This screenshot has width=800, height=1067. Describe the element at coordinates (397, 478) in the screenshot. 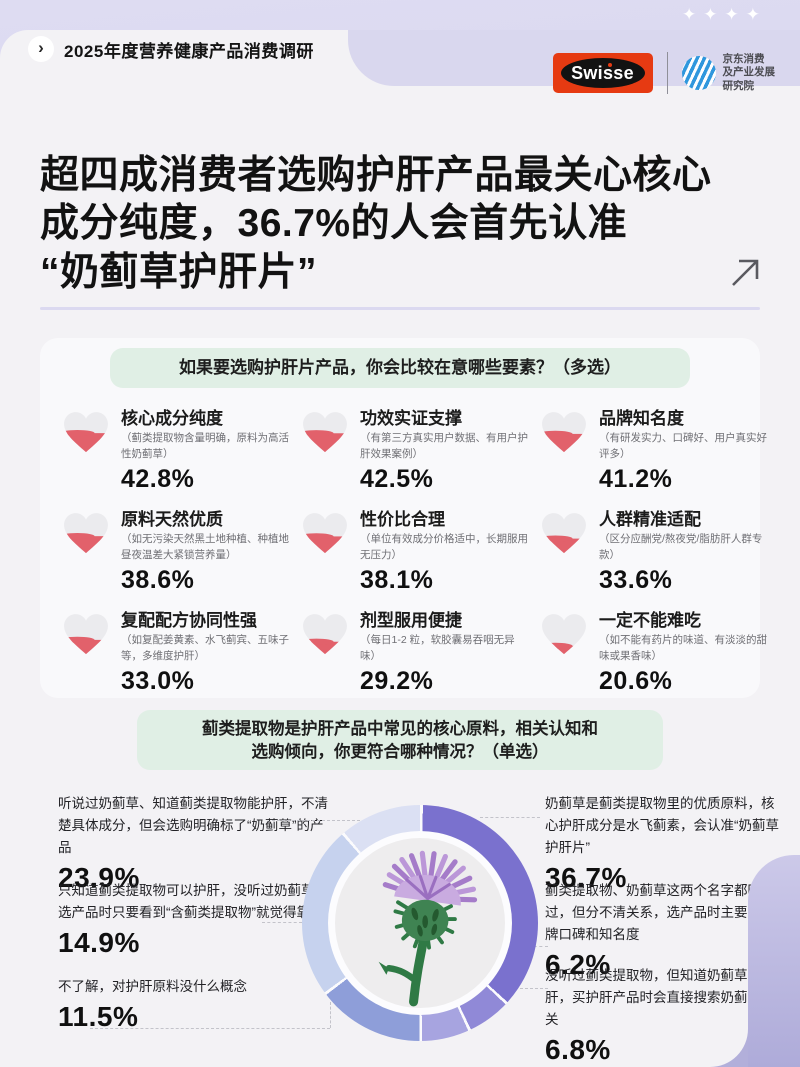

I see `factor-value: 42.5%` at that location.